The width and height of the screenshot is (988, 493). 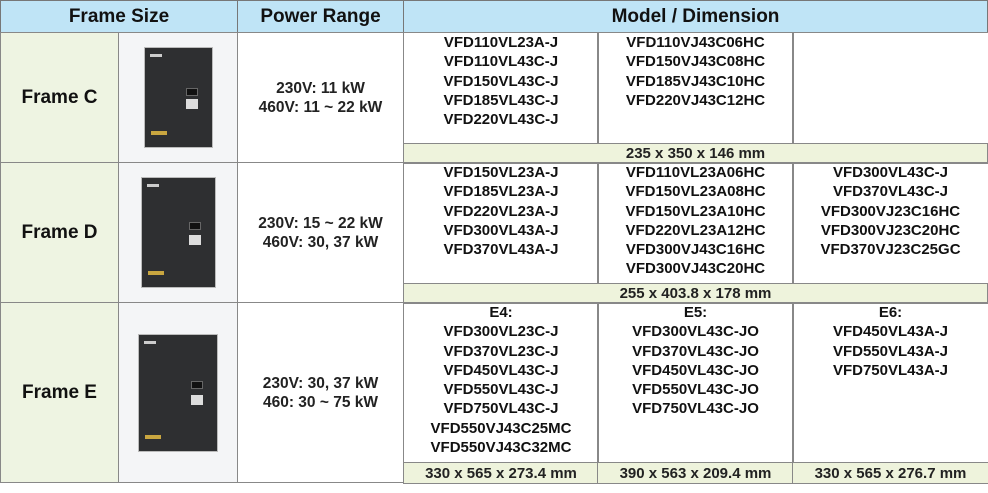 I want to click on model-list, so click(x=890, y=88).